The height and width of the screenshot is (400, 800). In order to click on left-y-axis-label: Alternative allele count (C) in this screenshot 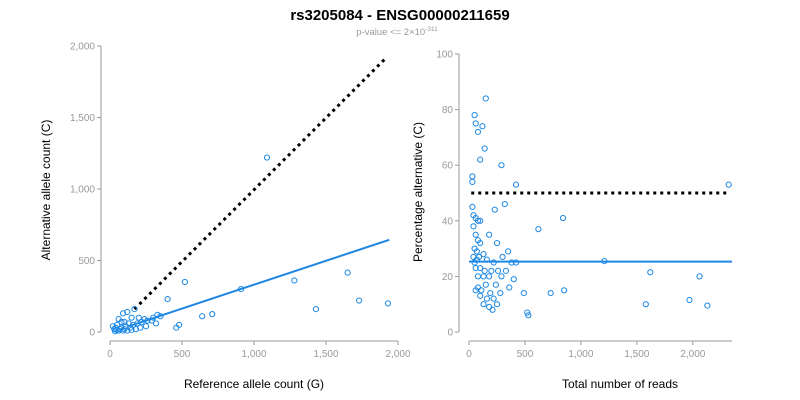, I will do `click(46, 190)`.